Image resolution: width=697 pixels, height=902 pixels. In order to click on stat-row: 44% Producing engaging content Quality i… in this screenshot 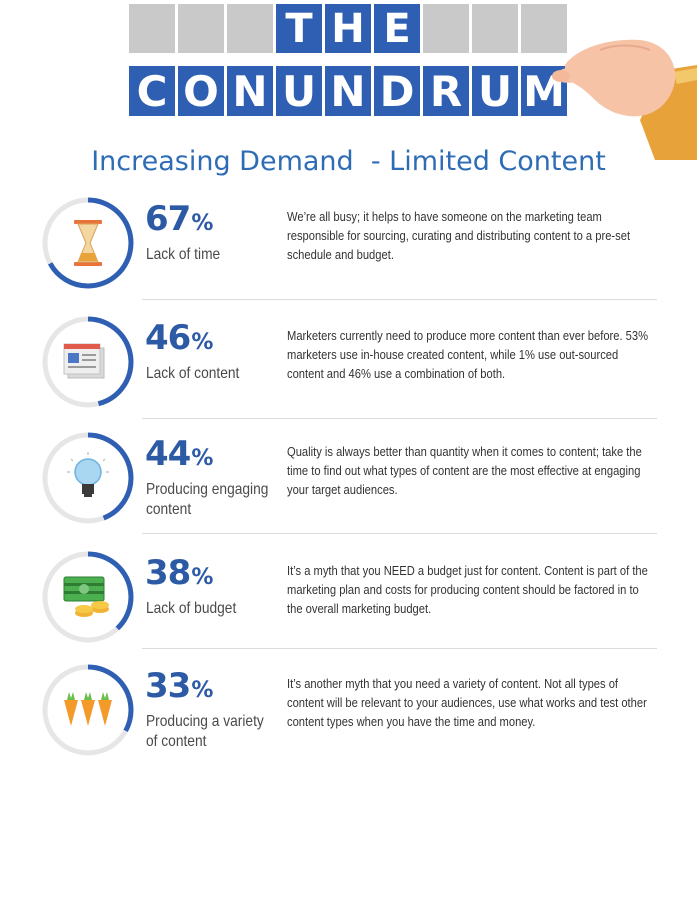, I will do `click(348, 486)`.